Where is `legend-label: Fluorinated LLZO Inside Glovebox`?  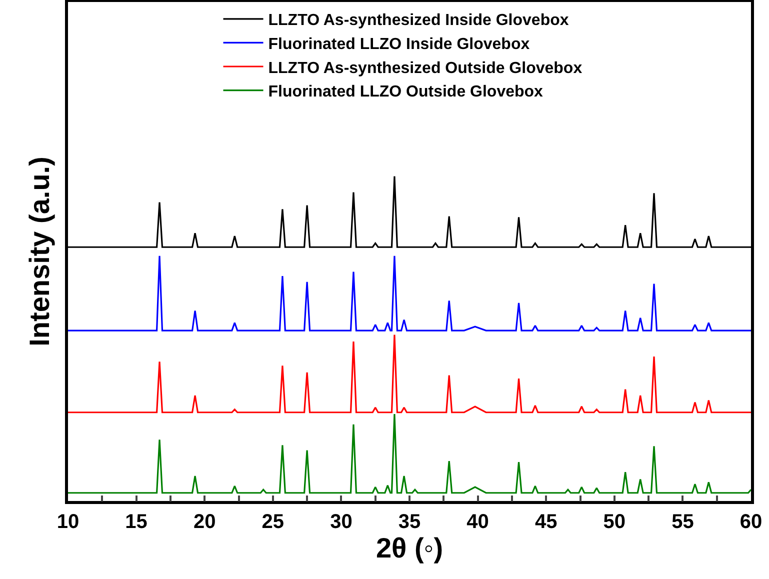 legend-label: Fluorinated LLZO Inside Glovebox is located at coordinates (399, 44).